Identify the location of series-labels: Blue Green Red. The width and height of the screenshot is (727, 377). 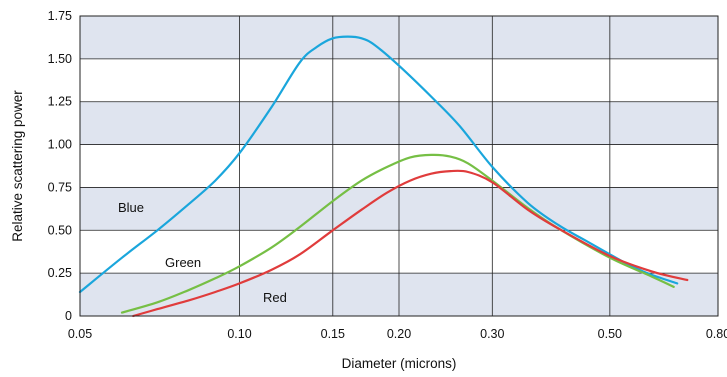
(202, 252).